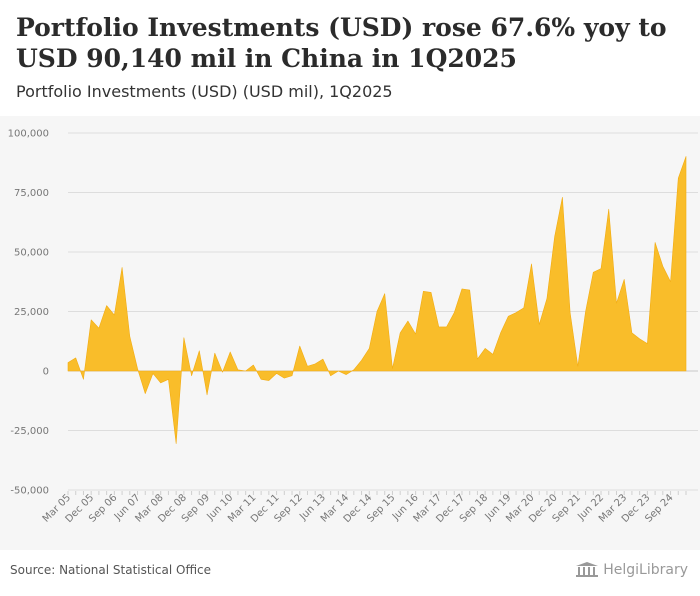 Image resolution: width=700 pixels, height=596 pixels. I want to click on y-tick-label: -25,000, so click(29, 431).